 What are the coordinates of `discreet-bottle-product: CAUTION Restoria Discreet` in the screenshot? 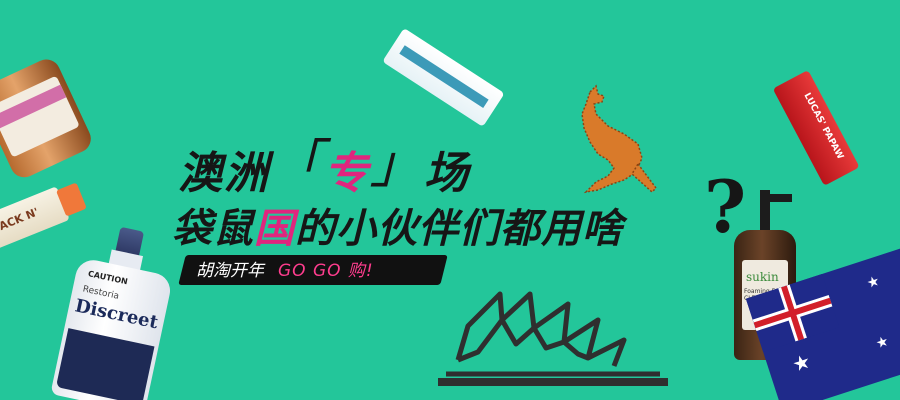 It's located at (117, 309).